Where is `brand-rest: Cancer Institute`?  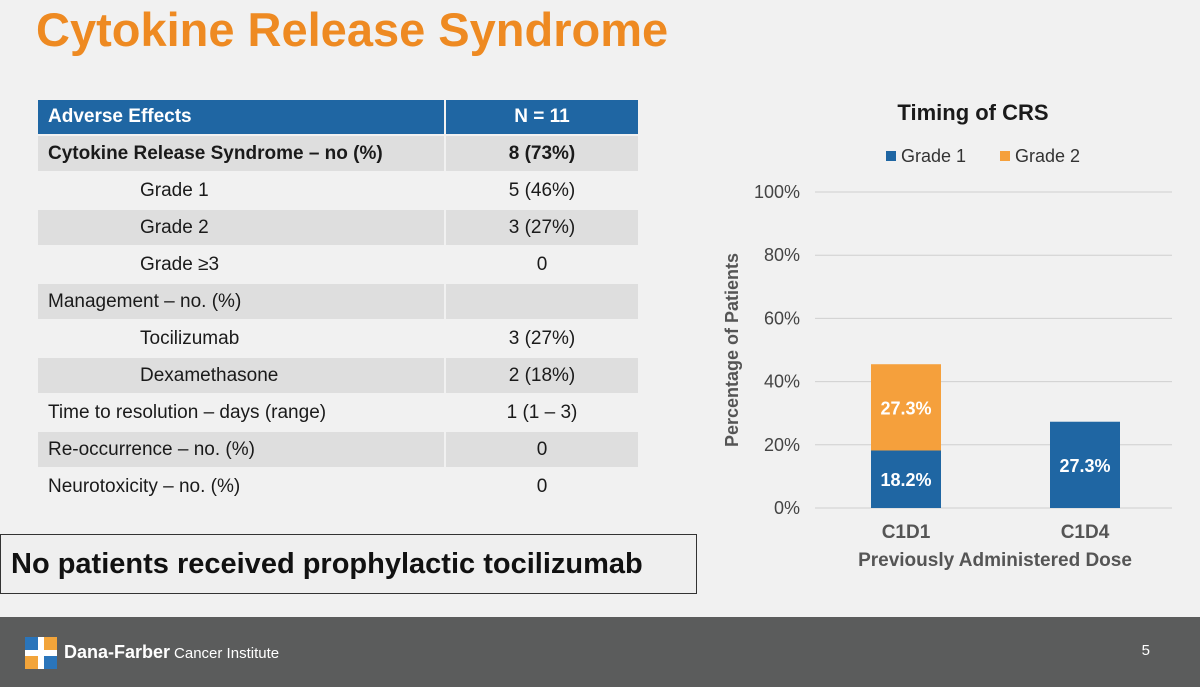
brand-rest: Cancer Institute is located at coordinates (227, 653).